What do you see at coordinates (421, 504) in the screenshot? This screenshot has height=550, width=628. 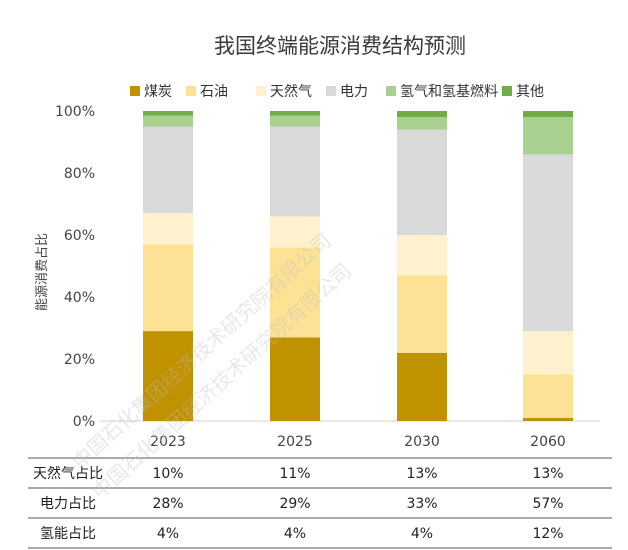 I see `table-cell: 33%` at bounding box center [421, 504].